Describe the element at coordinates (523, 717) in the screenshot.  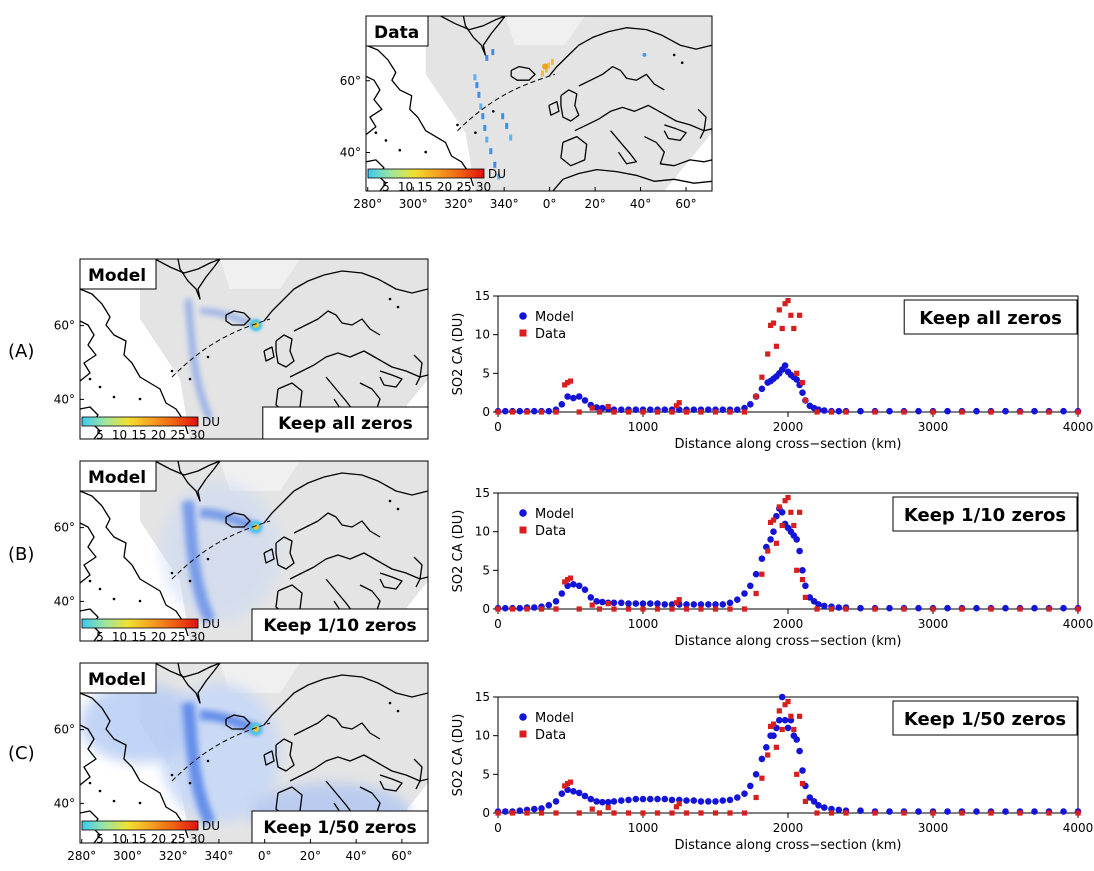
I see `legend-model-marker` at that location.